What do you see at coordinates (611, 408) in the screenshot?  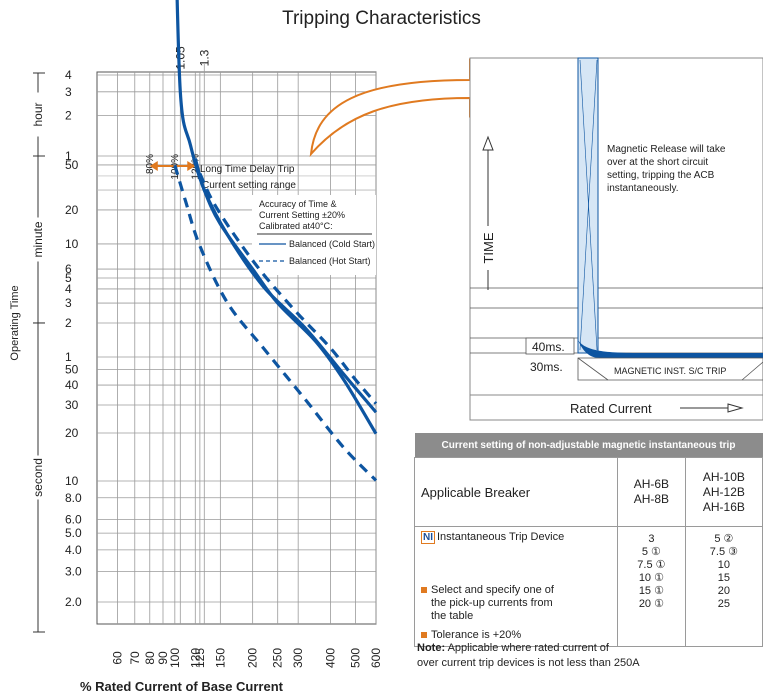 I see `mag-xlabel: Rated Current` at bounding box center [611, 408].